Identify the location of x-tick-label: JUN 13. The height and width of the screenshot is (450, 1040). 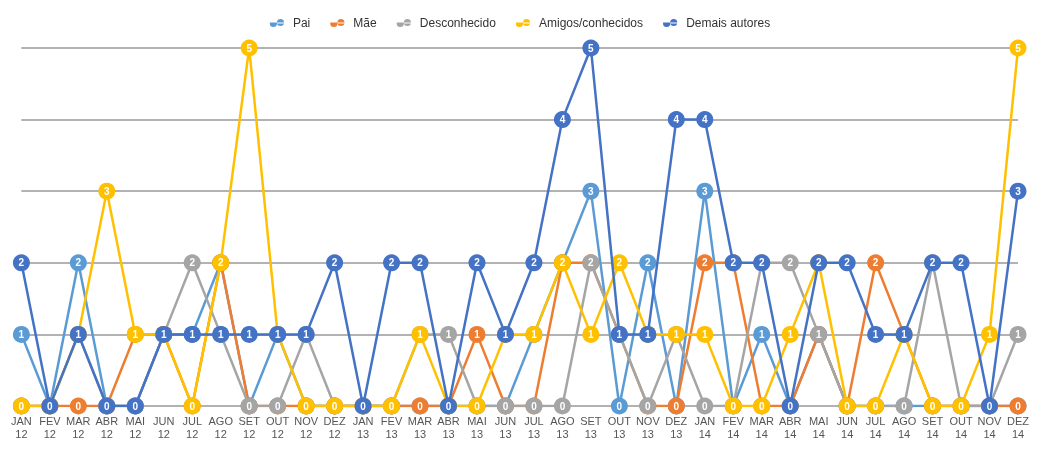
(505, 427).